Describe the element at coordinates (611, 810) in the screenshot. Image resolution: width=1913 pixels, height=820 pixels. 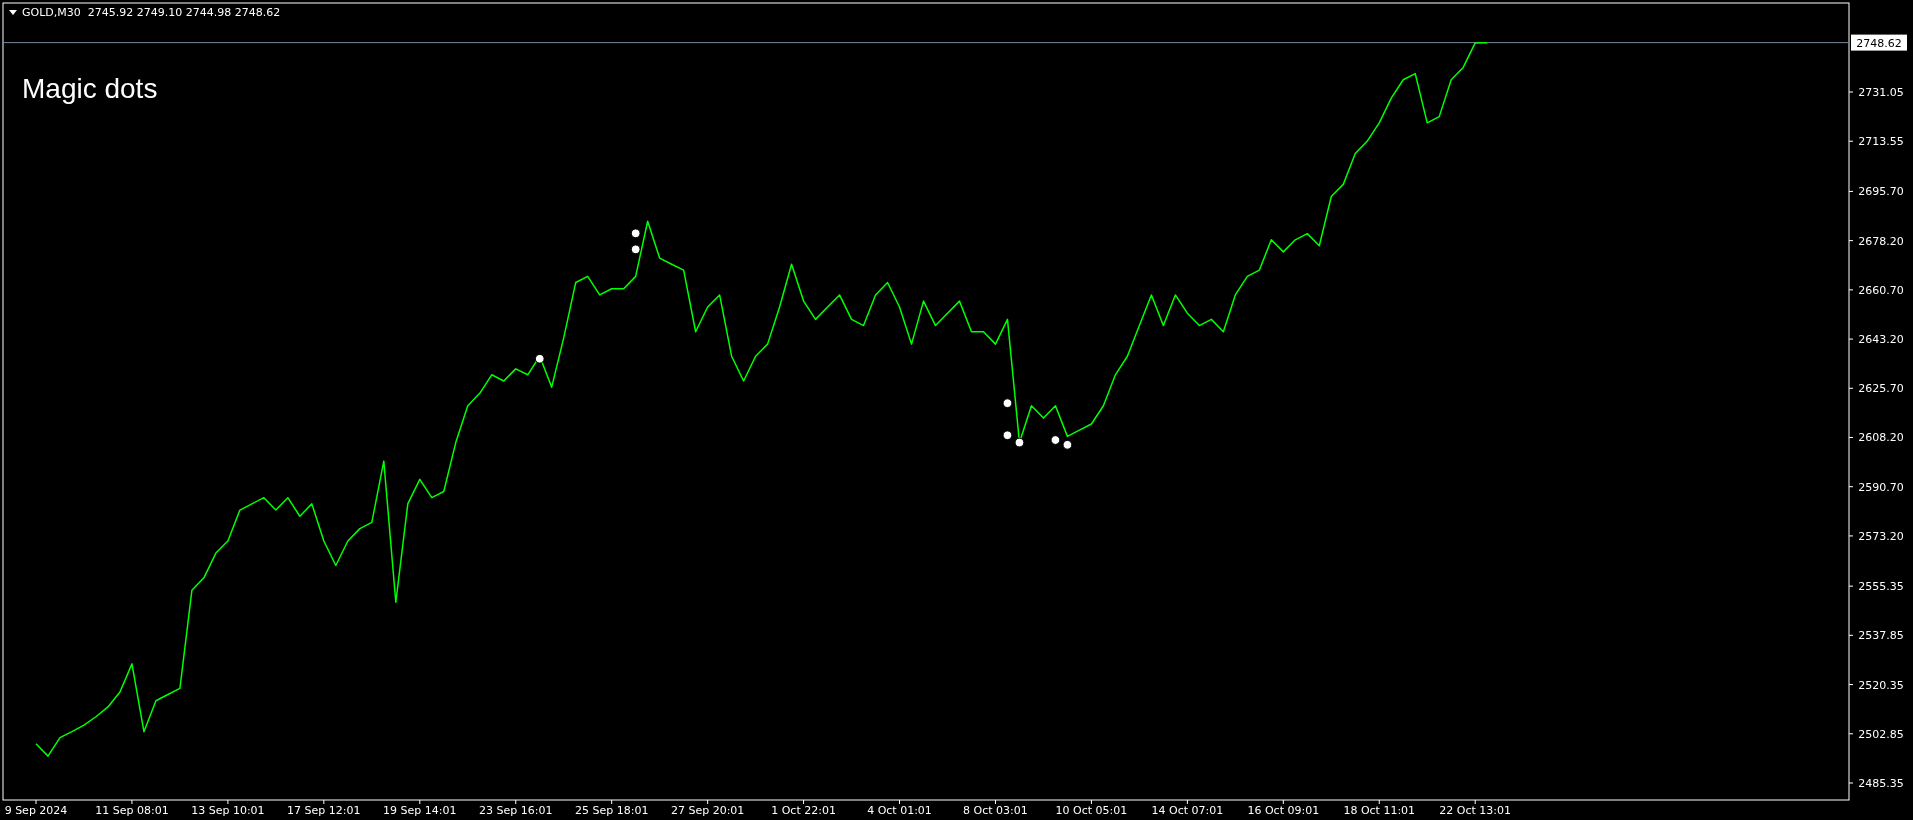
I see `x-tick-label: 25 Sep 18:01` at that location.